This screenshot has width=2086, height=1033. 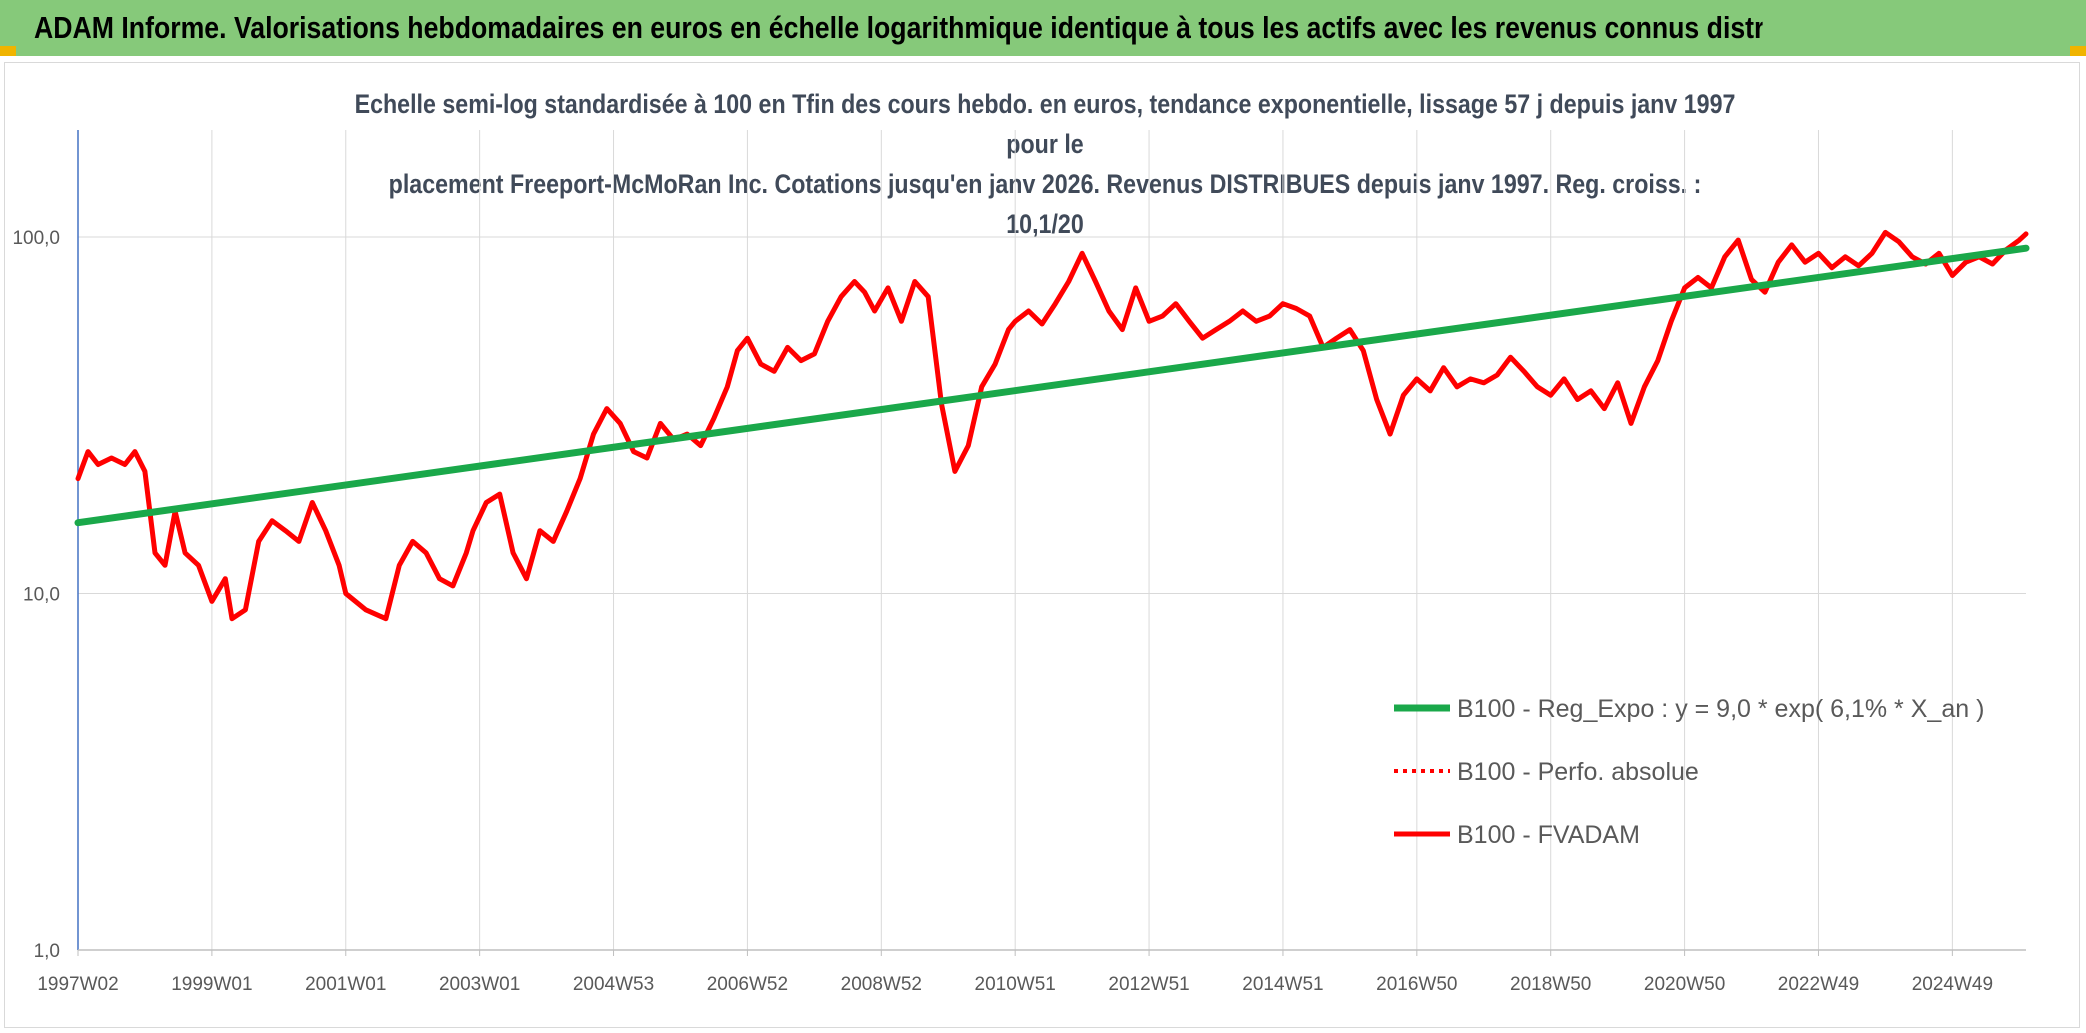 I want to click on x-tick-label: 1999W01, so click(x=211, y=984).